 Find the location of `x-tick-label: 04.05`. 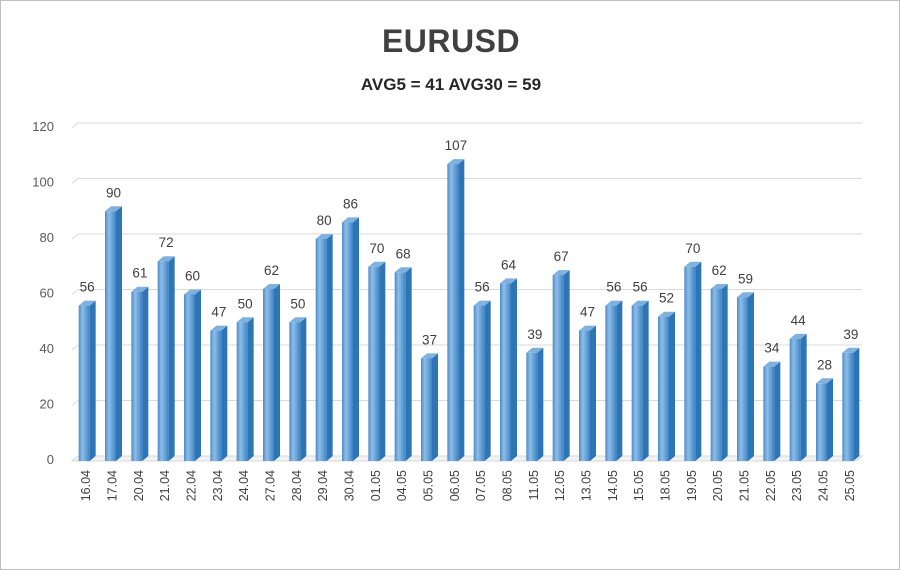

x-tick-label: 04.05 is located at coordinates (402, 485).